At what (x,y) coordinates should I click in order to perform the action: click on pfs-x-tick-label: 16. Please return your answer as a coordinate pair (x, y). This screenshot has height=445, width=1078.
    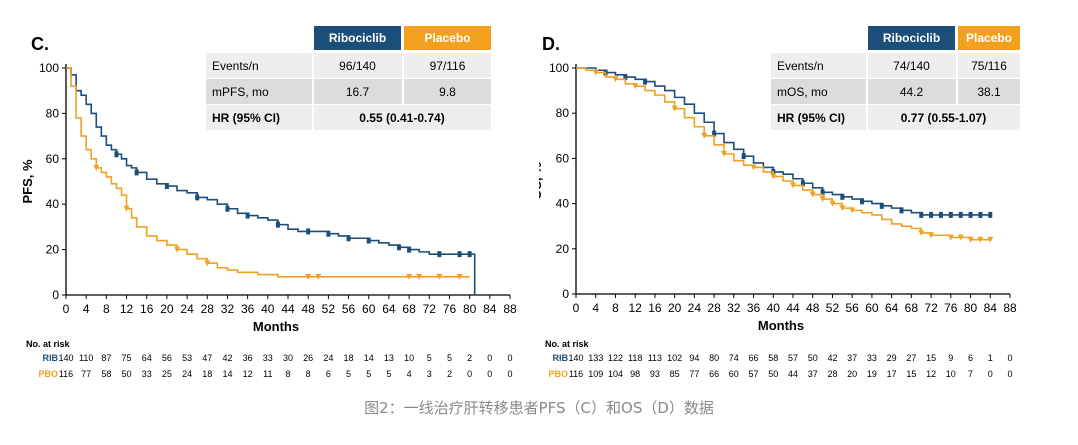
    Looking at the image, I should click on (147, 309).